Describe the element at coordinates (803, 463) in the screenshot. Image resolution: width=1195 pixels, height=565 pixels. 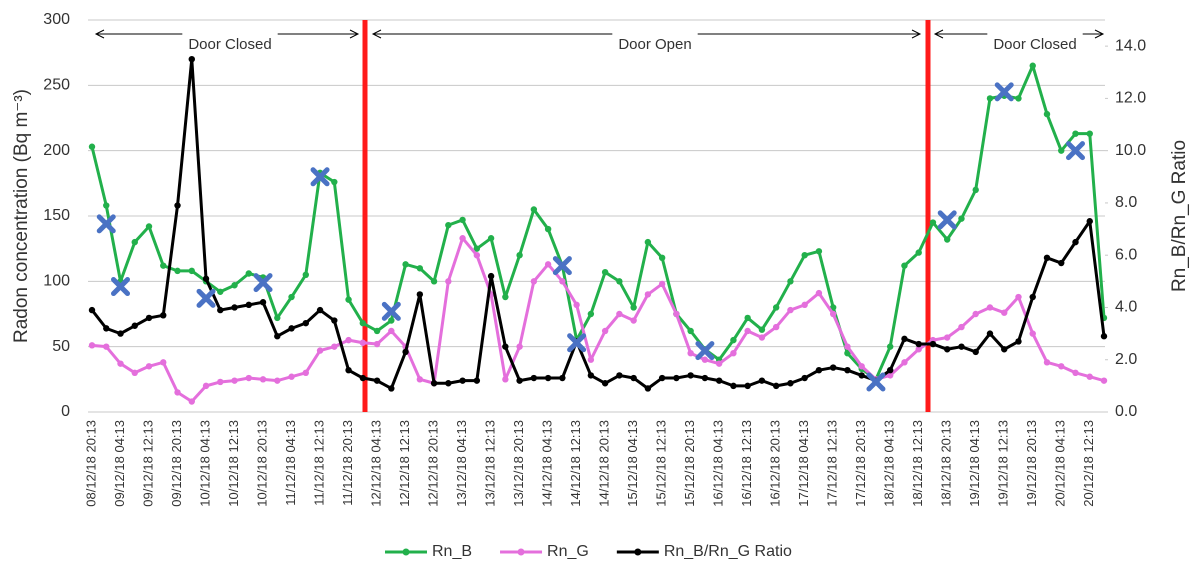
I see `x-tick-label: 17/12/18 04:13` at that location.